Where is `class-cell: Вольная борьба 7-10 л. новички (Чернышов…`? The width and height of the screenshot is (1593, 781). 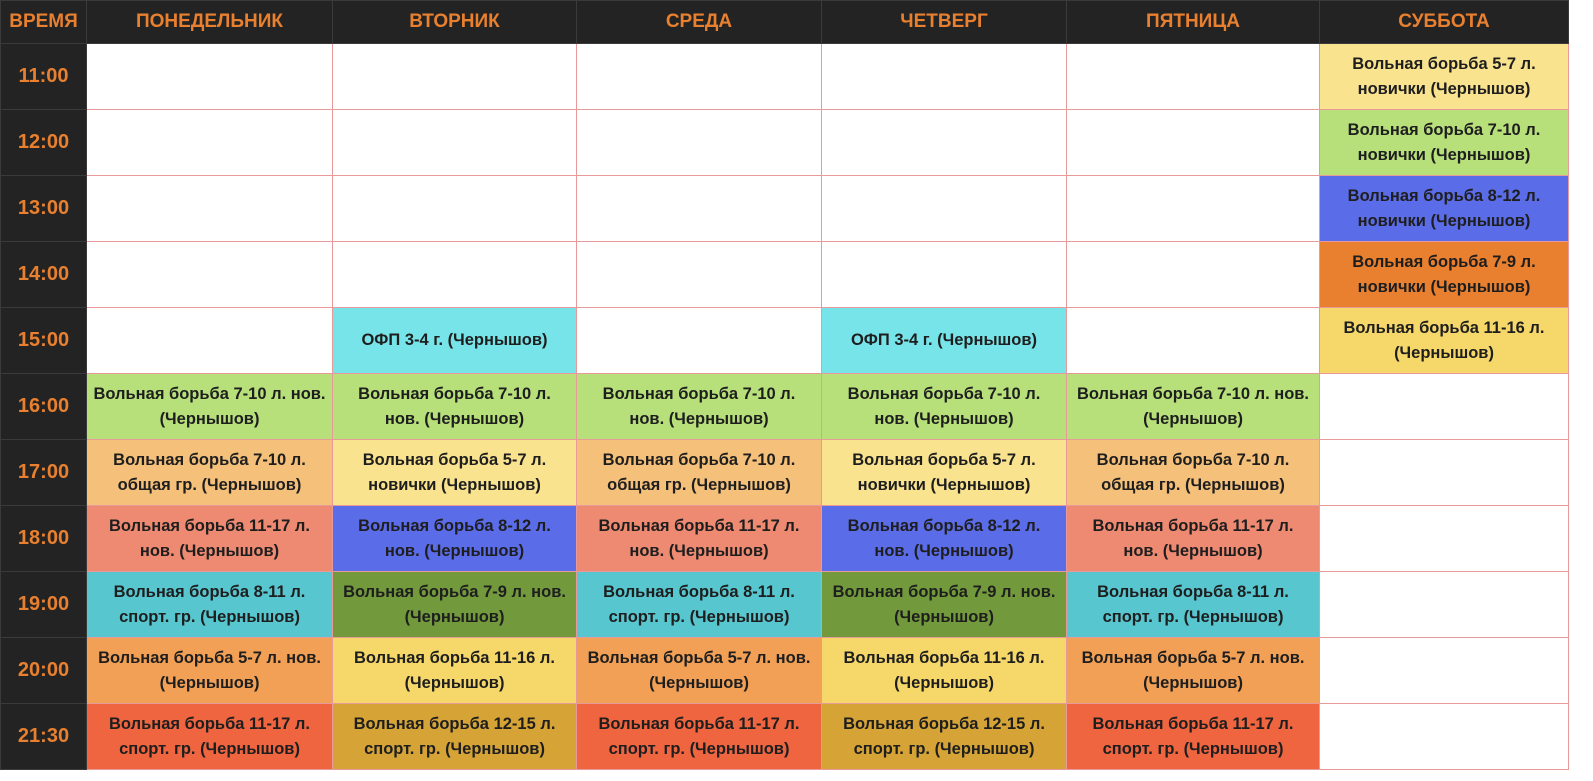
class-cell: Вольная борьба 7-10 л. новички (Чернышов… is located at coordinates (1444, 142).